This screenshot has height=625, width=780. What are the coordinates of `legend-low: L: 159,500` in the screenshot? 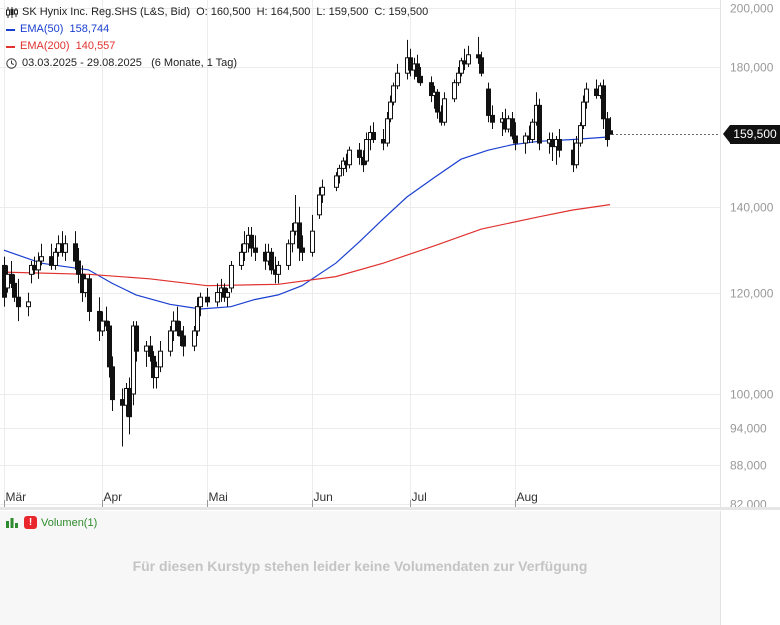 It's located at (342, 12).